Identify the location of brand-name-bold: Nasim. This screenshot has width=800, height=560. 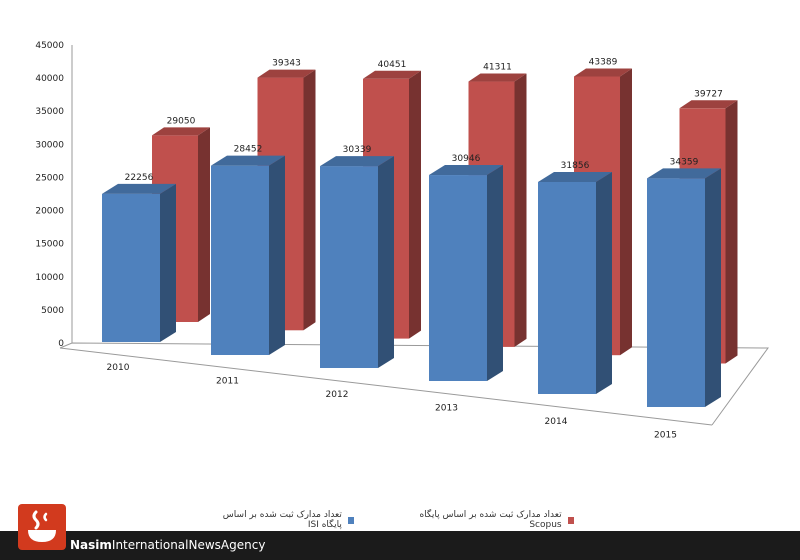
(91, 545).